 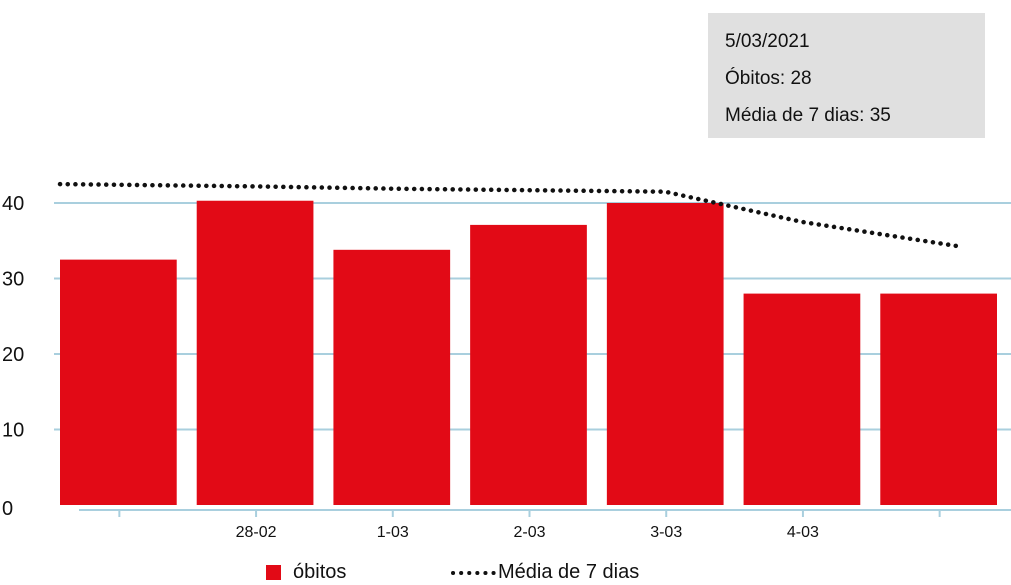 I want to click on legend-label-bars: óbitos, so click(x=320, y=572).